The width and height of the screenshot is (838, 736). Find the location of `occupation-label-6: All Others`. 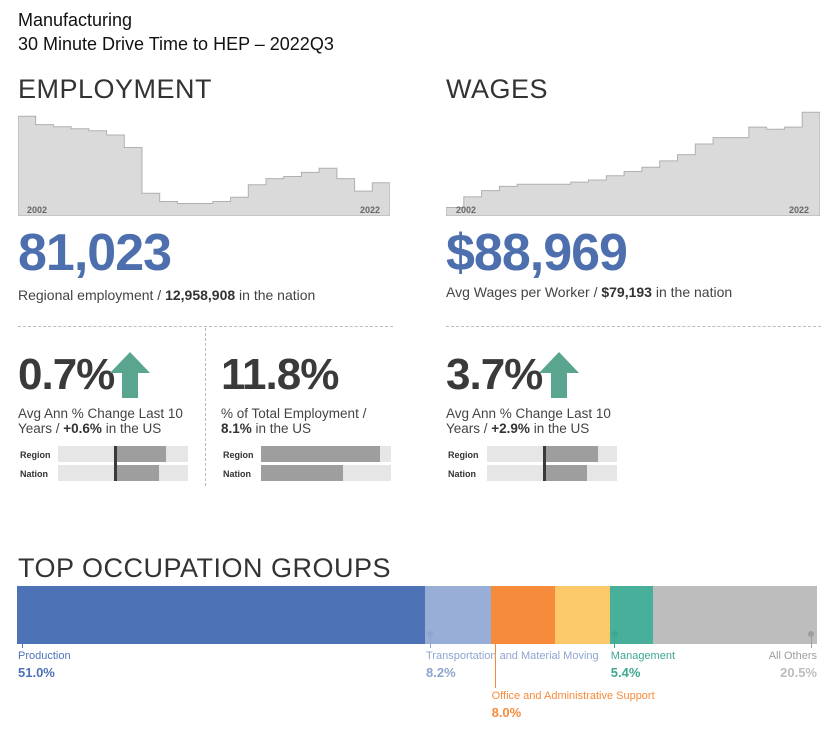

occupation-label-6: All Others is located at coordinates (792, 656).